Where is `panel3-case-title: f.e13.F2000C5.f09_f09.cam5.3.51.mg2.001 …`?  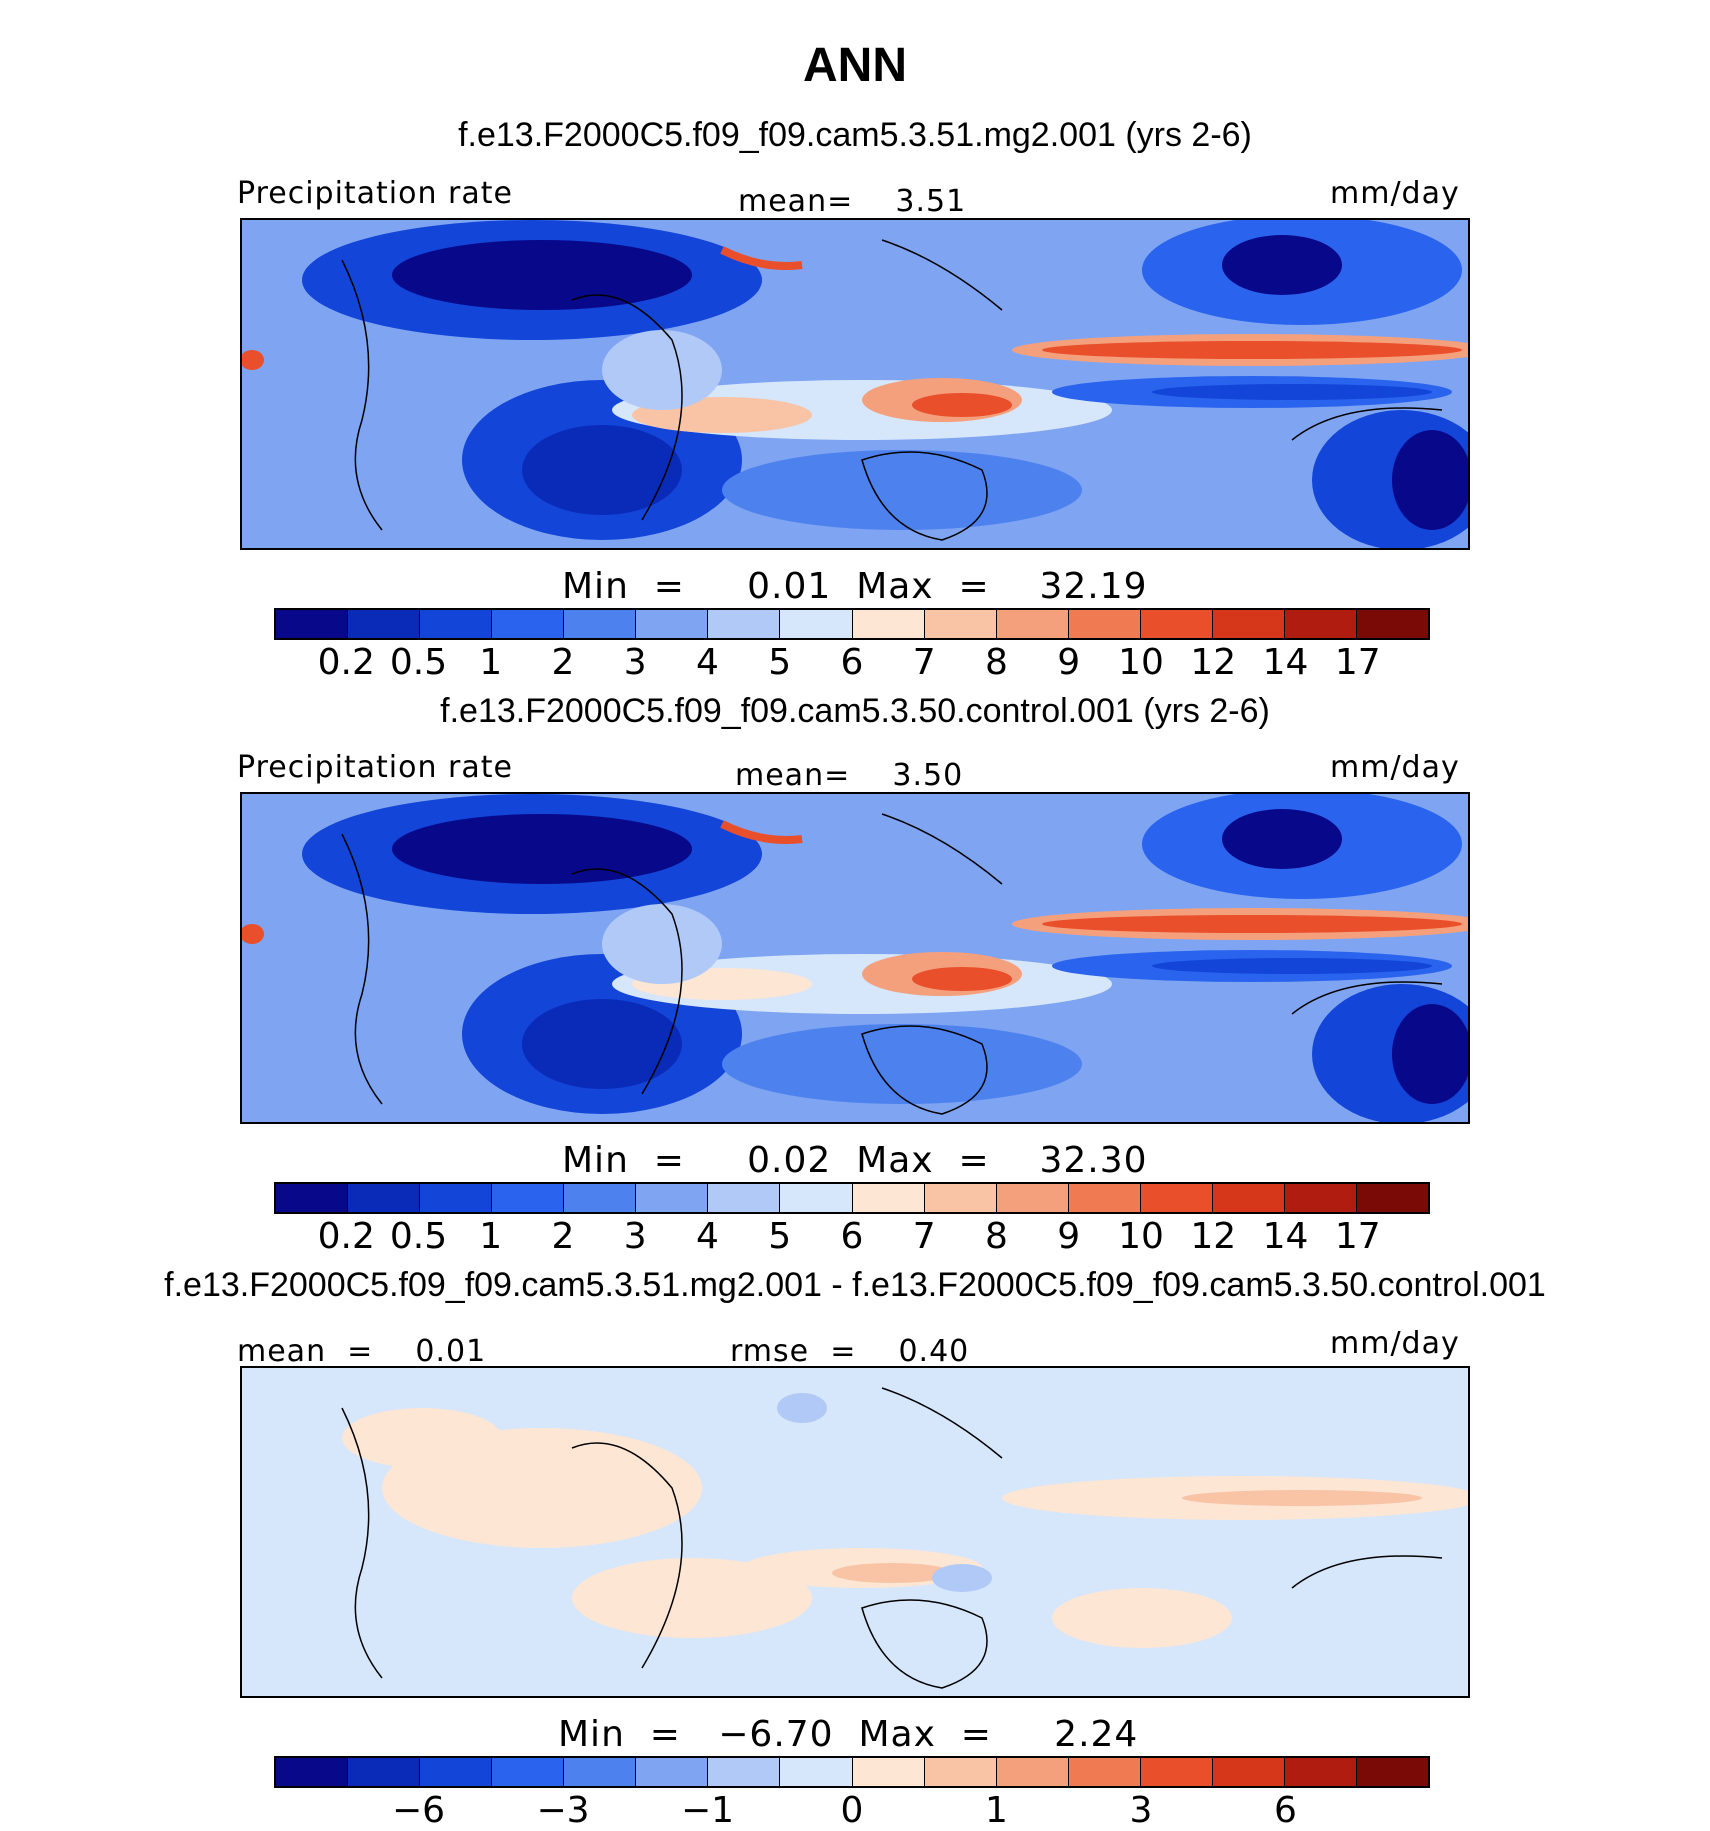
panel3-case-title: f.e13.F2000C5.f09_f09.cam5.3.51.mg2.001 … is located at coordinates (855, 1285).